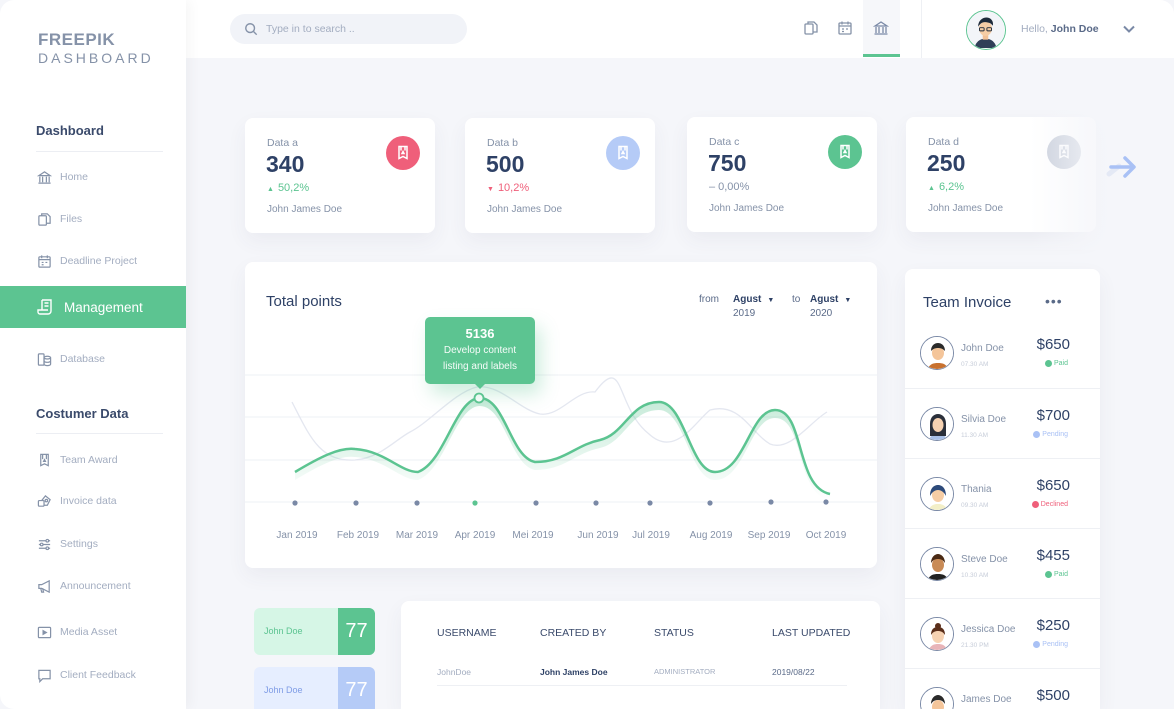 The height and width of the screenshot is (709, 1174). What do you see at coordinates (1053, 625) in the screenshot?
I see `invoice-amount: $250` at bounding box center [1053, 625].